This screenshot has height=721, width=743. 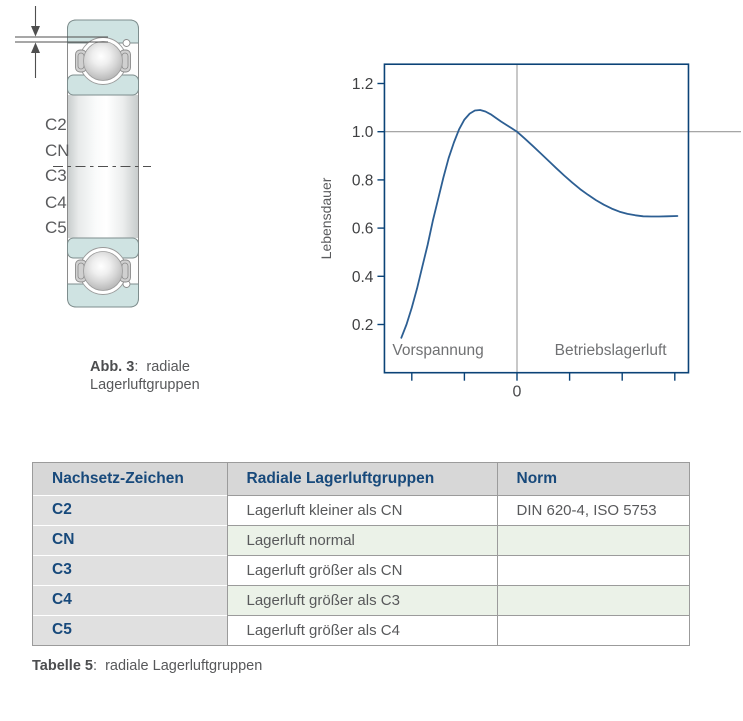 What do you see at coordinates (130, 629) in the screenshot?
I see `cell-code: C5` at bounding box center [130, 629].